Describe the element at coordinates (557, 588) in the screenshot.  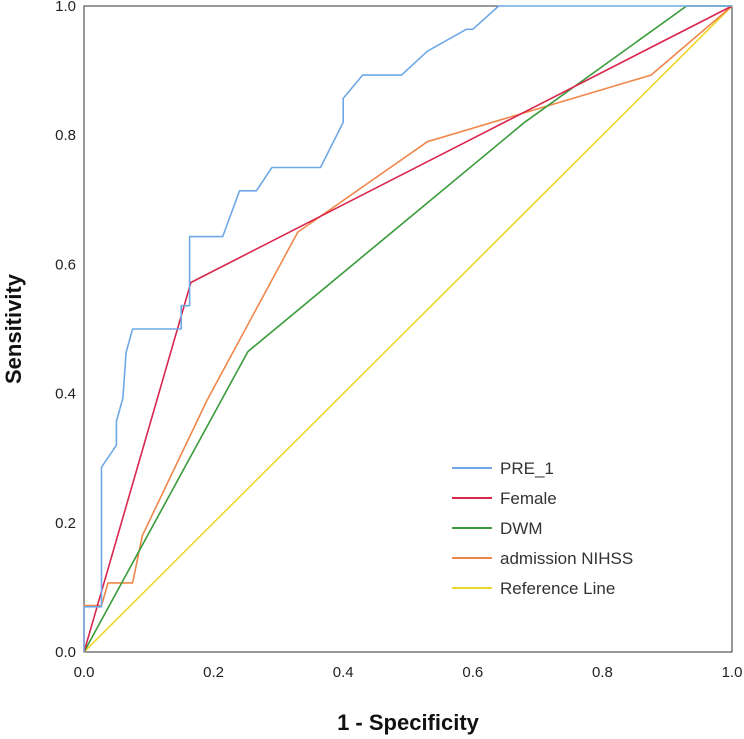
I see `legend-label: Reference Line` at that location.